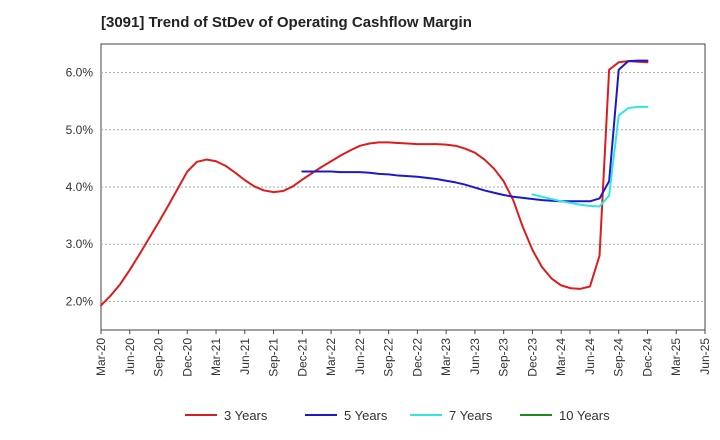  I want to click on legend-label: 7 Years, so click(471, 415).